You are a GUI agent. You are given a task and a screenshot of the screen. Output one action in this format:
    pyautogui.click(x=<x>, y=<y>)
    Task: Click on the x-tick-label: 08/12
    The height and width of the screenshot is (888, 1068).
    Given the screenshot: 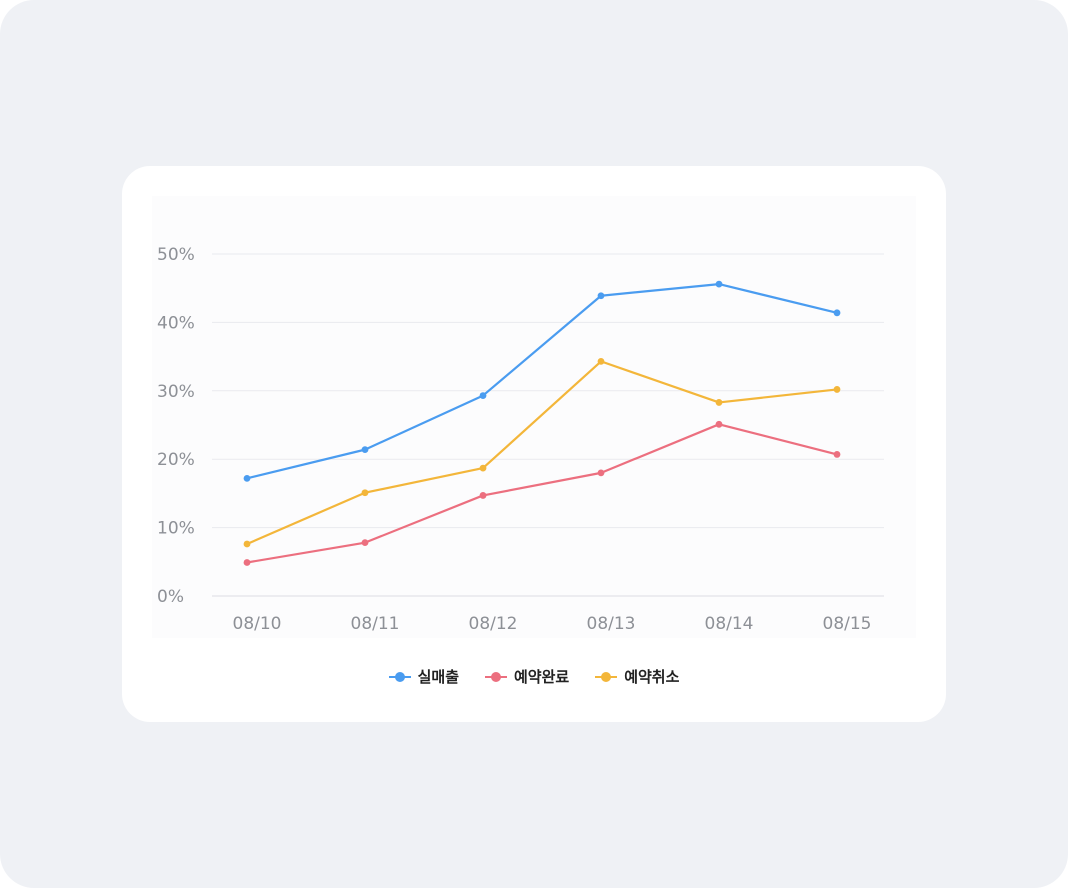 What is the action you would take?
    pyautogui.click(x=493, y=624)
    